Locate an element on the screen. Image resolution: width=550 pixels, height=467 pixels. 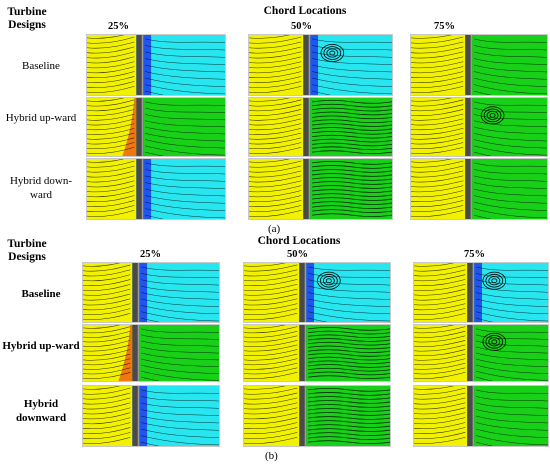
row-label-hybrid-downward: Hybrid down-ward is located at coordinates (41, 188).